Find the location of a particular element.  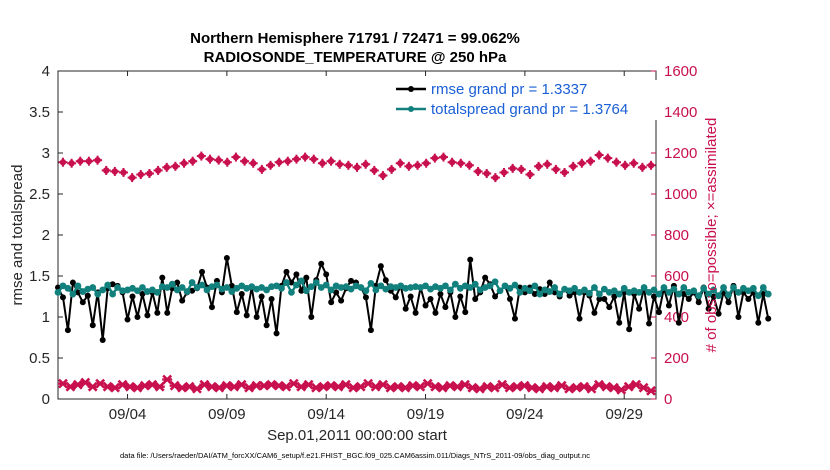

legend-spread-marker is located at coordinates (411, 109).